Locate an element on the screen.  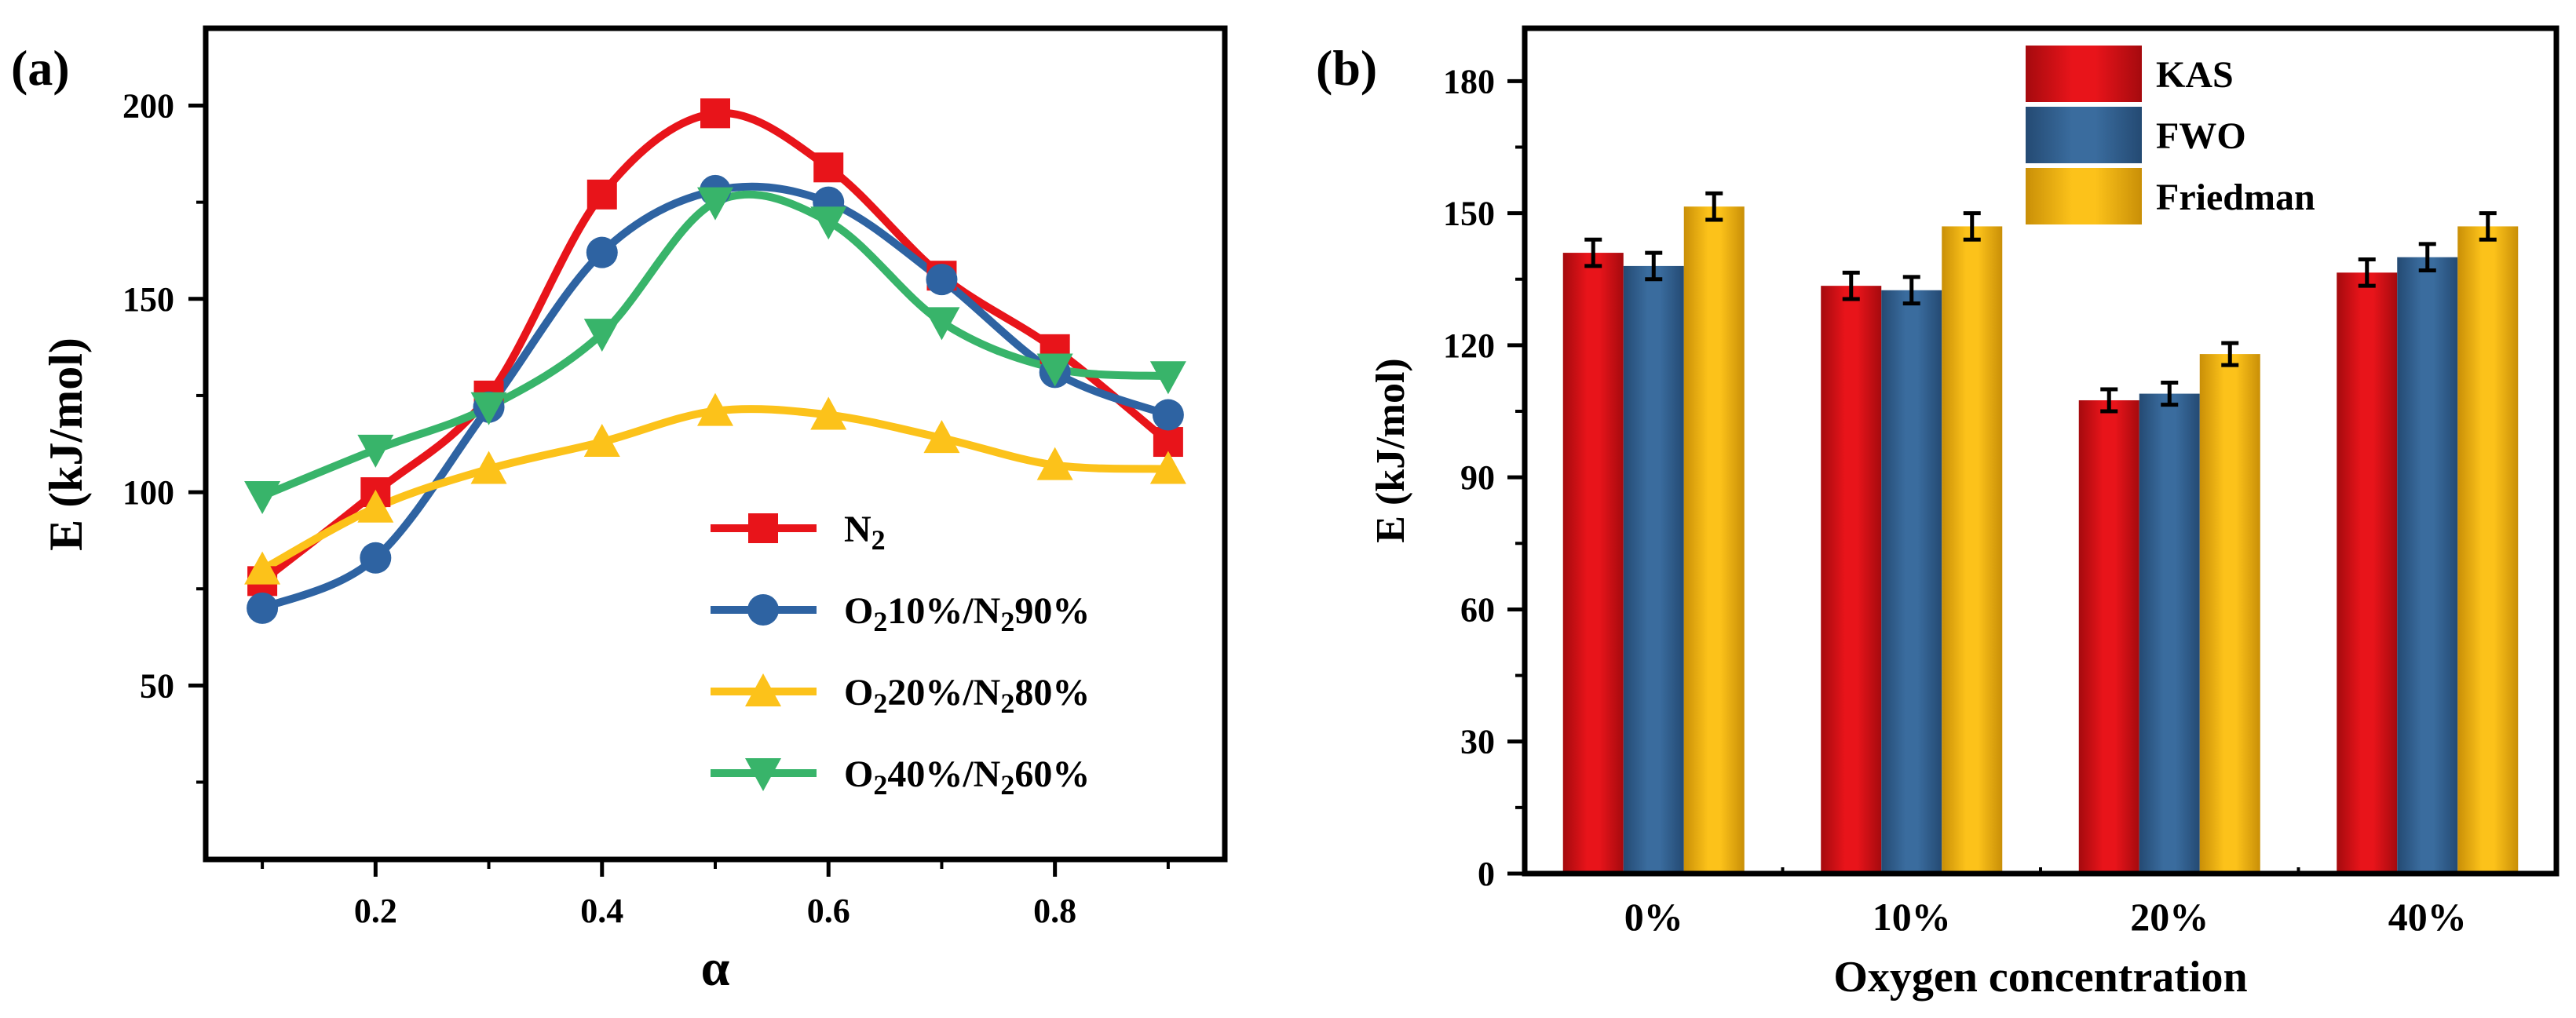
panel-b-x-tick-label: 0% is located at coordinates (1654, 917).